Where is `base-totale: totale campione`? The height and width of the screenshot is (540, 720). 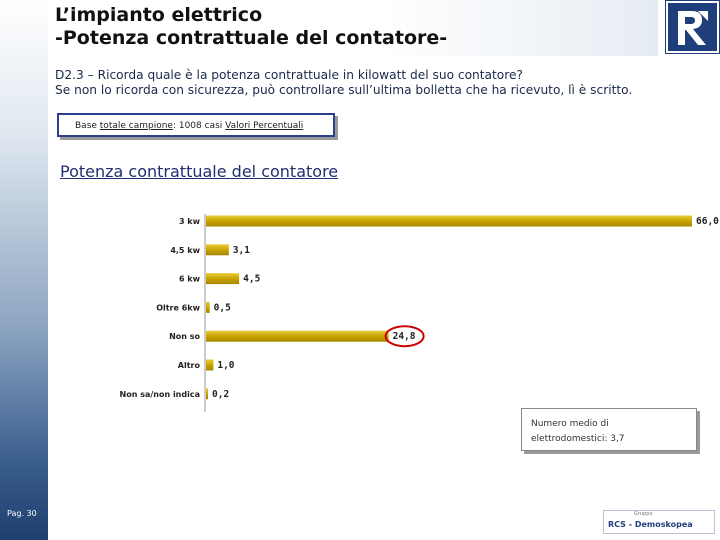 base-totale: totale campione is located at coordinates (136, 126).